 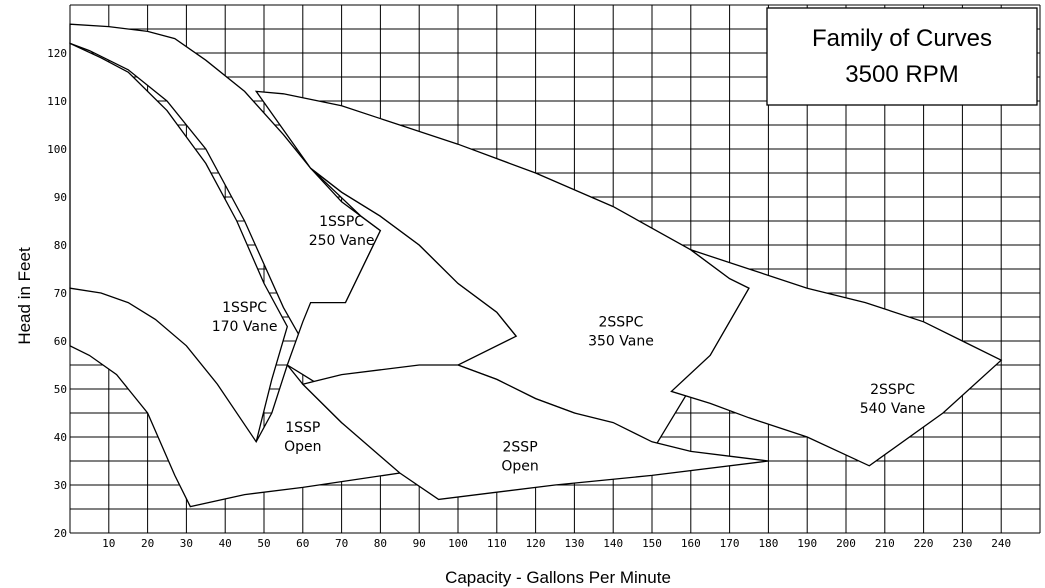 What do you see at coordinates (186, 543) in the screenshot?
I see `x-tick-label: 30` at bounding box center [186, 543].